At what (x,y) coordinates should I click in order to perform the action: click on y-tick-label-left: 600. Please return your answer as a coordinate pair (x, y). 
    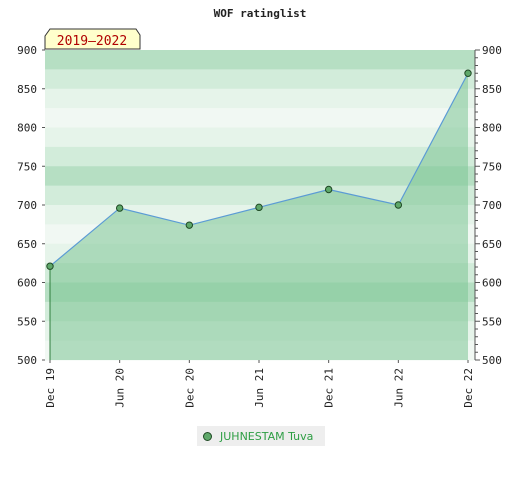
    Looking at the image, I should click on (27, 283).